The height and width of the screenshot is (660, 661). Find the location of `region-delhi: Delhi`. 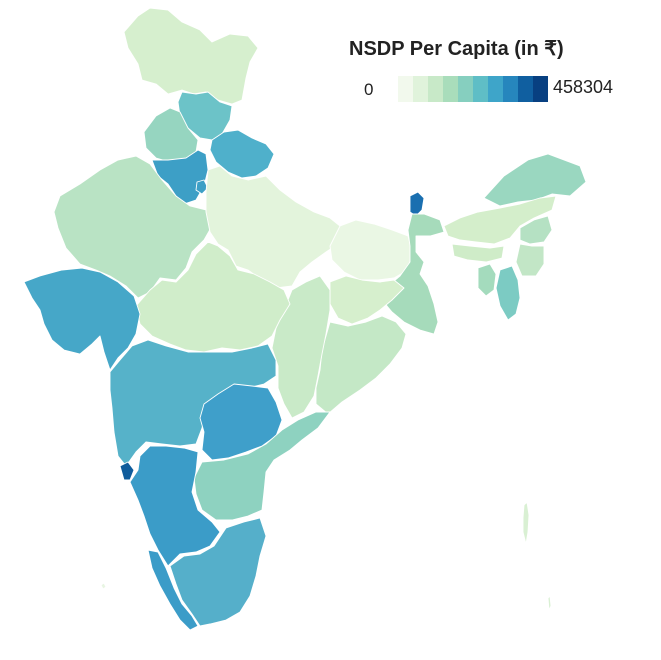

region-delhi: Delhi is located at coordinates (202, 187).